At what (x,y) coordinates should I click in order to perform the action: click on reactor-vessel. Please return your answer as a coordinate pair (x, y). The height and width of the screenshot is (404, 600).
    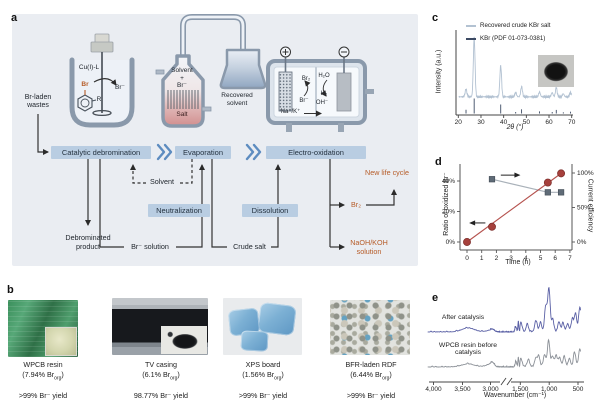
    Looking at the image, I should click on (102, 80).